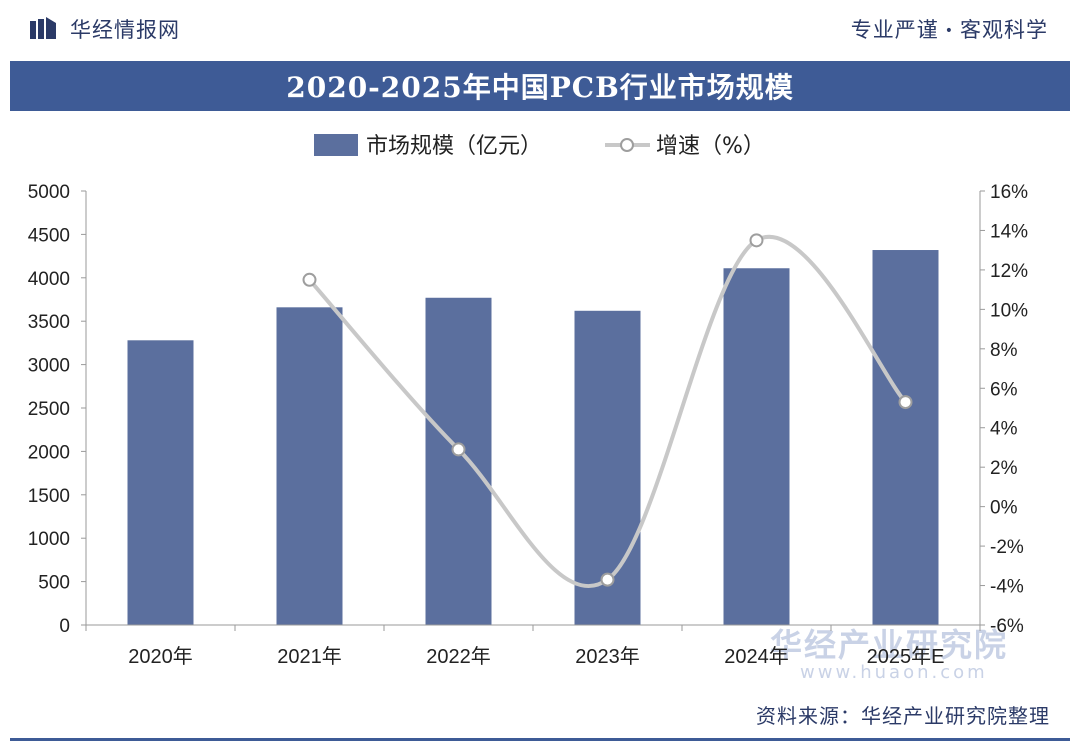 This screenshot has height=745, width=1080. Describe the element at coordinates (458, 461) in the screenshot. I see `bar-2022年` at that location.